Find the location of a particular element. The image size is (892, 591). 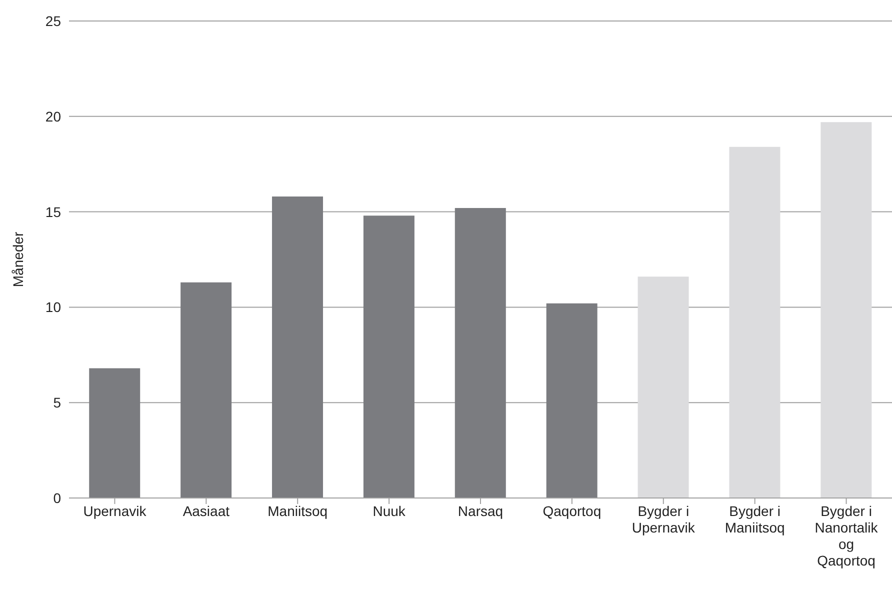

x-tick-label: Nuuk is located at coordinates (389, 511).